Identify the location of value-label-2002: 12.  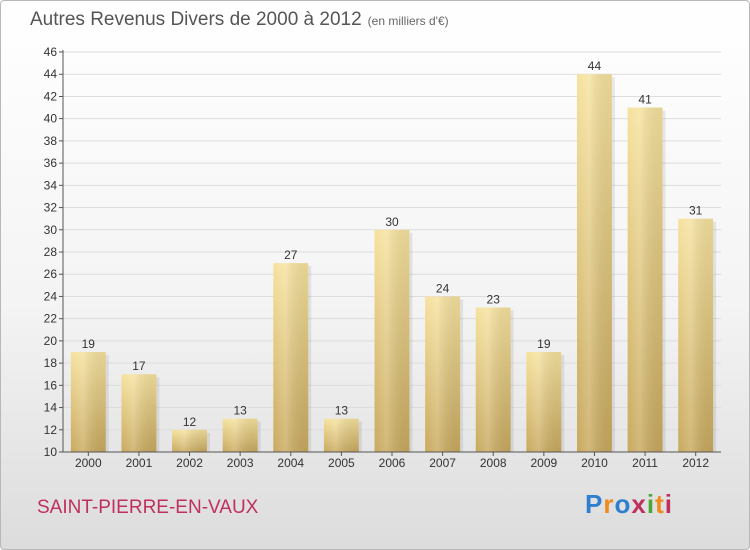
(190, 422).